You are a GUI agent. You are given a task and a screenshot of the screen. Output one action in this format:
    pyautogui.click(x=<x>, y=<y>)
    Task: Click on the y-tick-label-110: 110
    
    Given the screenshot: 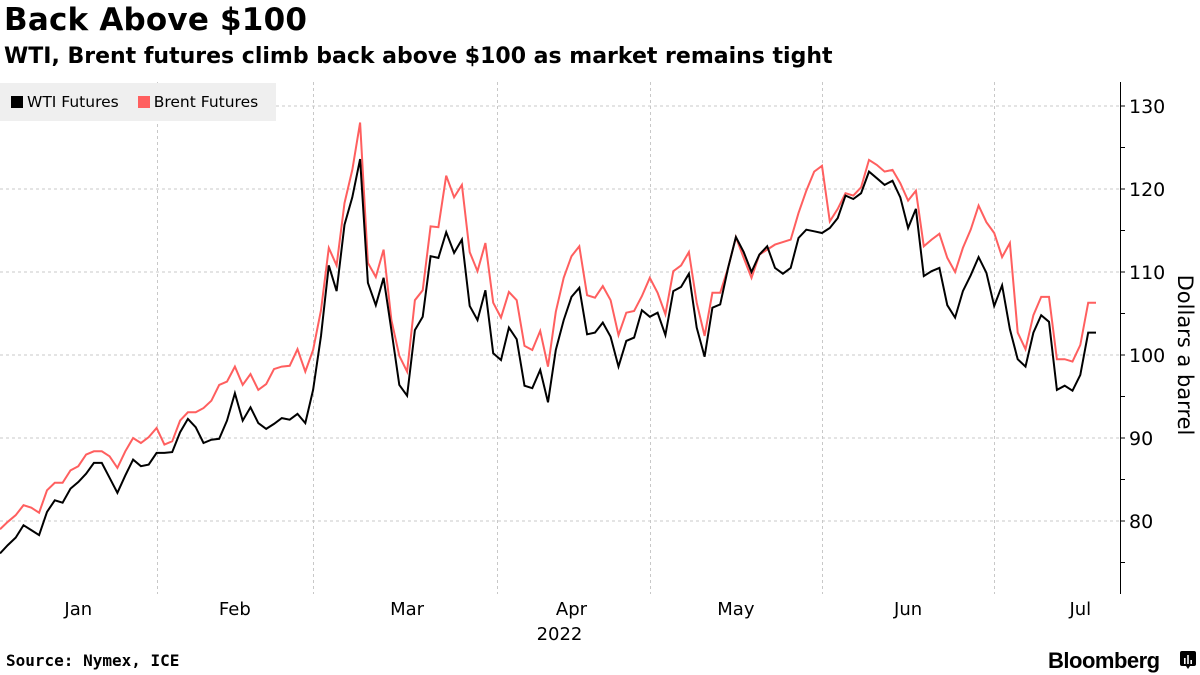 What is the action you would take?
    pyautogui.click(x=1147, y=273)
    